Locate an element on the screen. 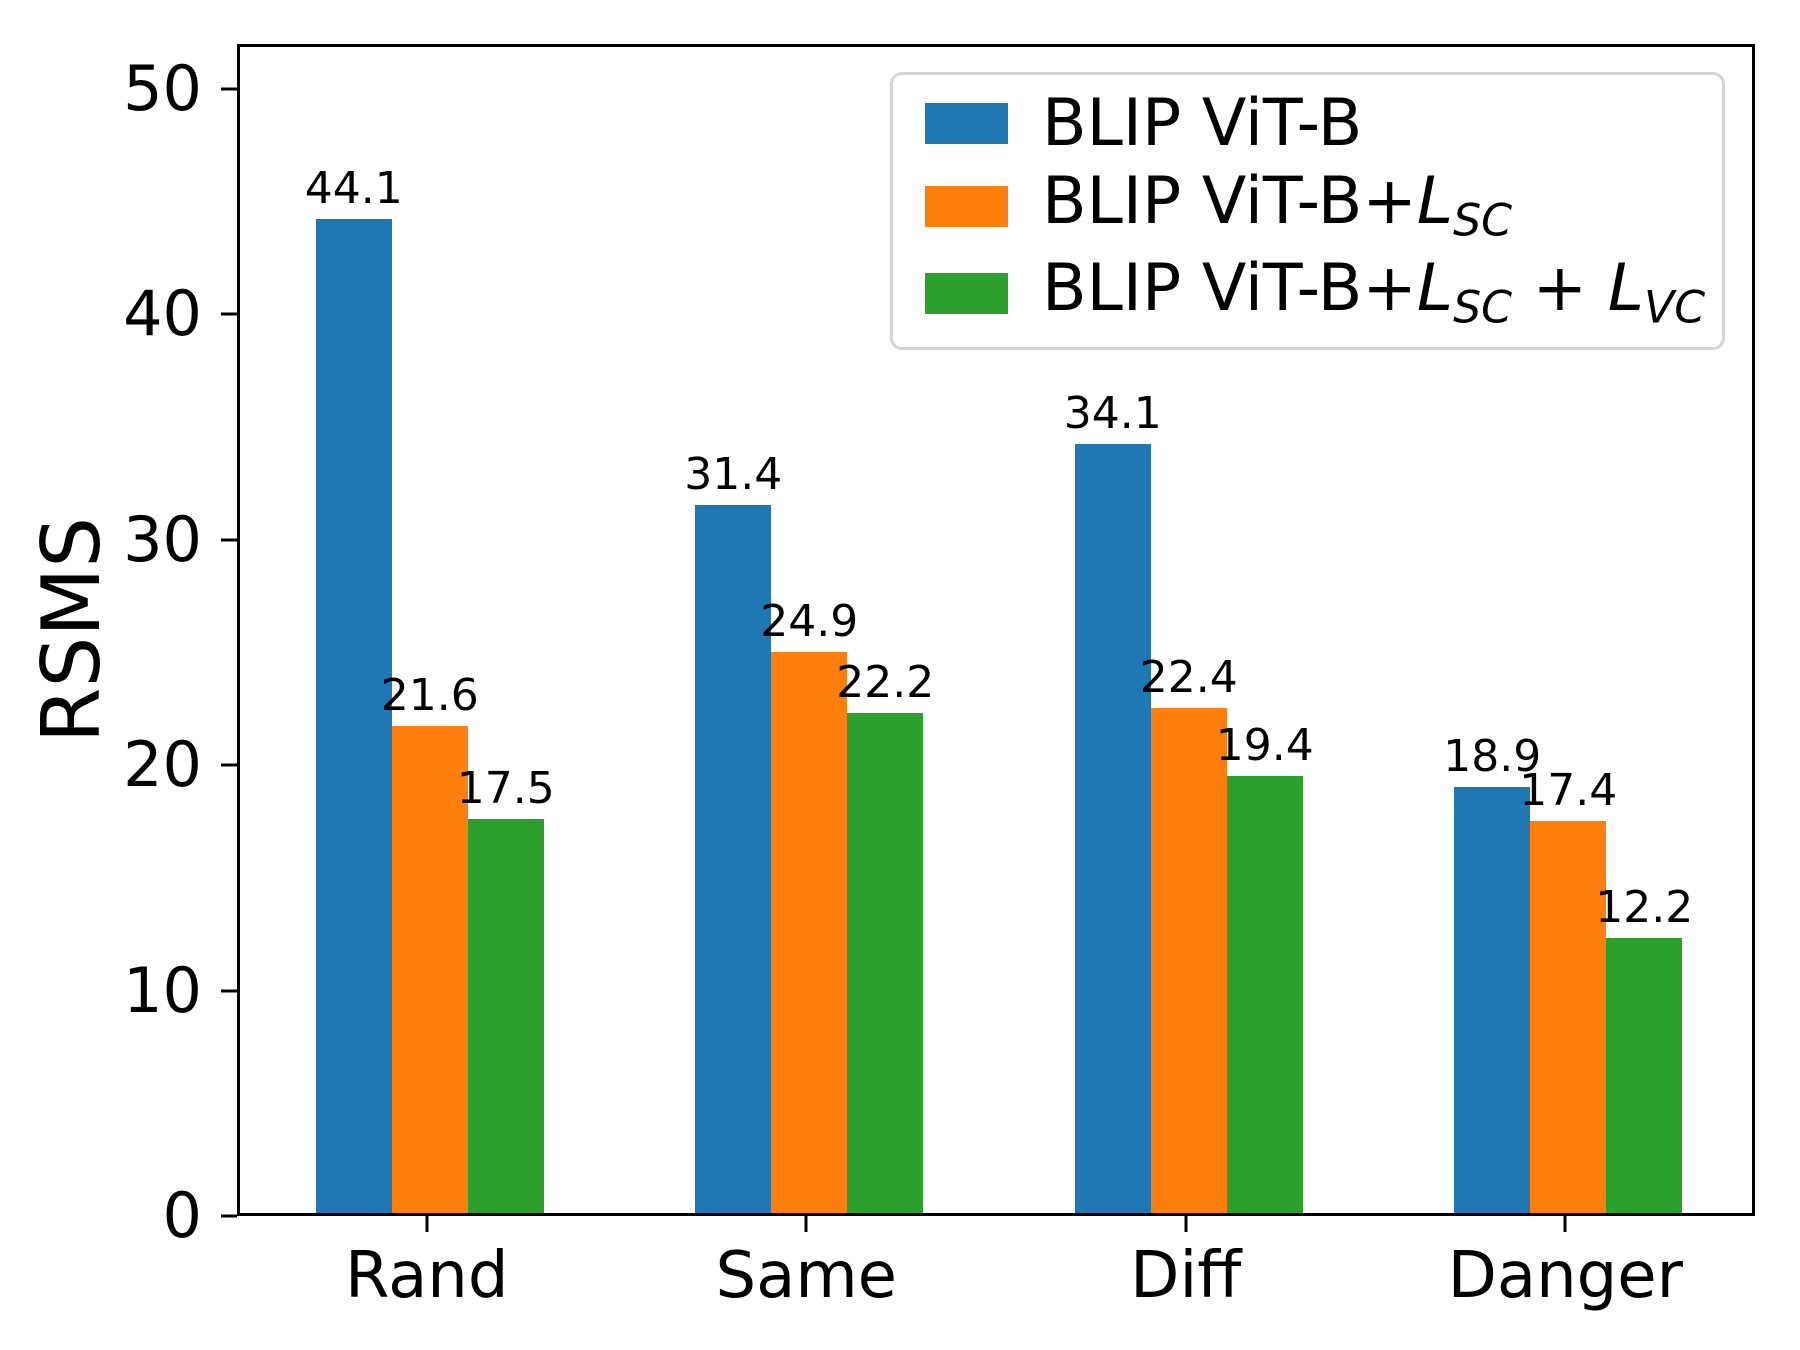  bar-value-label: 19.4 is located at coordinates (1264, 745).